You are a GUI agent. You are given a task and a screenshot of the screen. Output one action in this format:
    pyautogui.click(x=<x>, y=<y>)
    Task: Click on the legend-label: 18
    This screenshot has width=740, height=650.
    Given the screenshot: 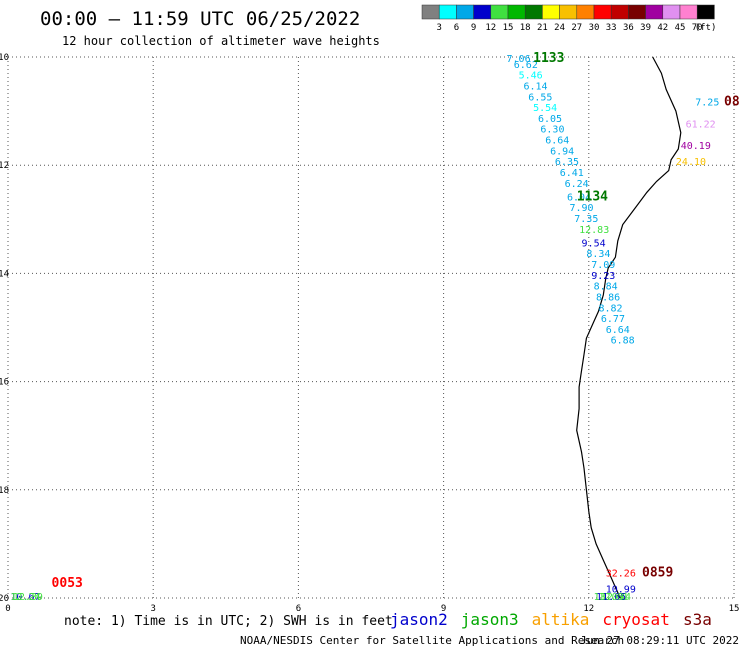 What is the action you would take?
    pyautogui.click(x=525, y=28)
    